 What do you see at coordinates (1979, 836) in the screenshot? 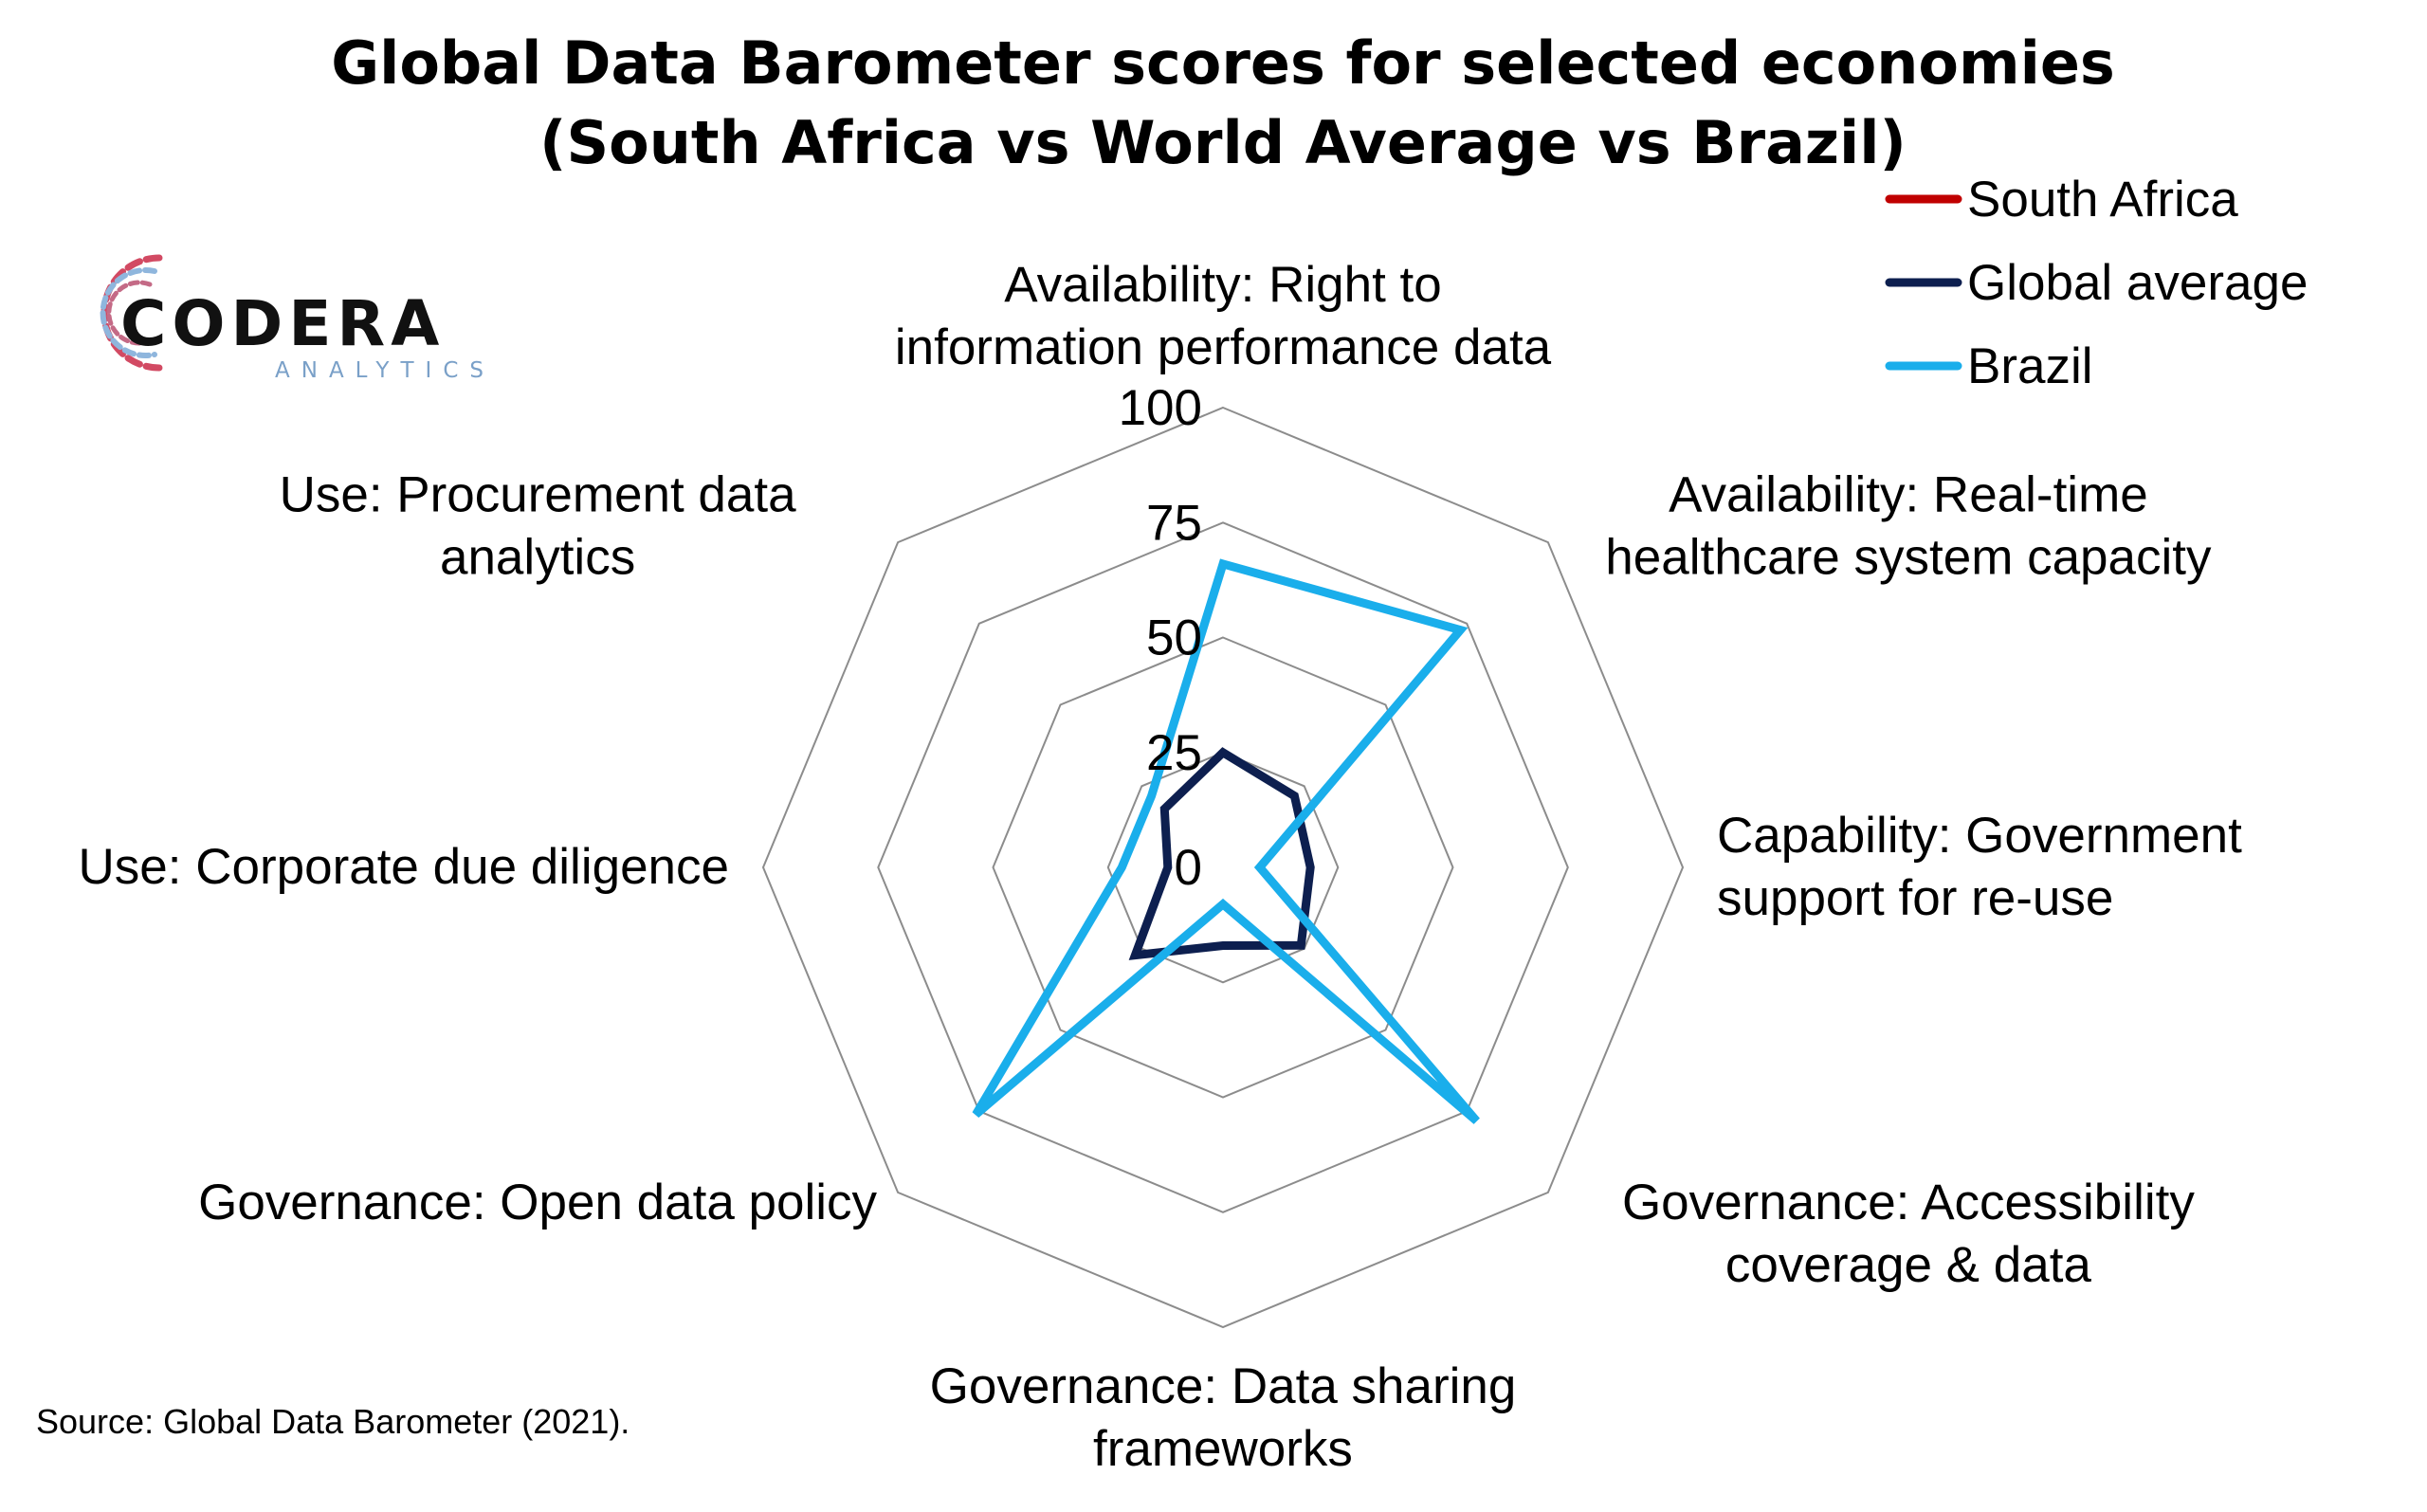
I see `axis-label-2-line-0: Capability: Government` at bounding box center [1979, 836].